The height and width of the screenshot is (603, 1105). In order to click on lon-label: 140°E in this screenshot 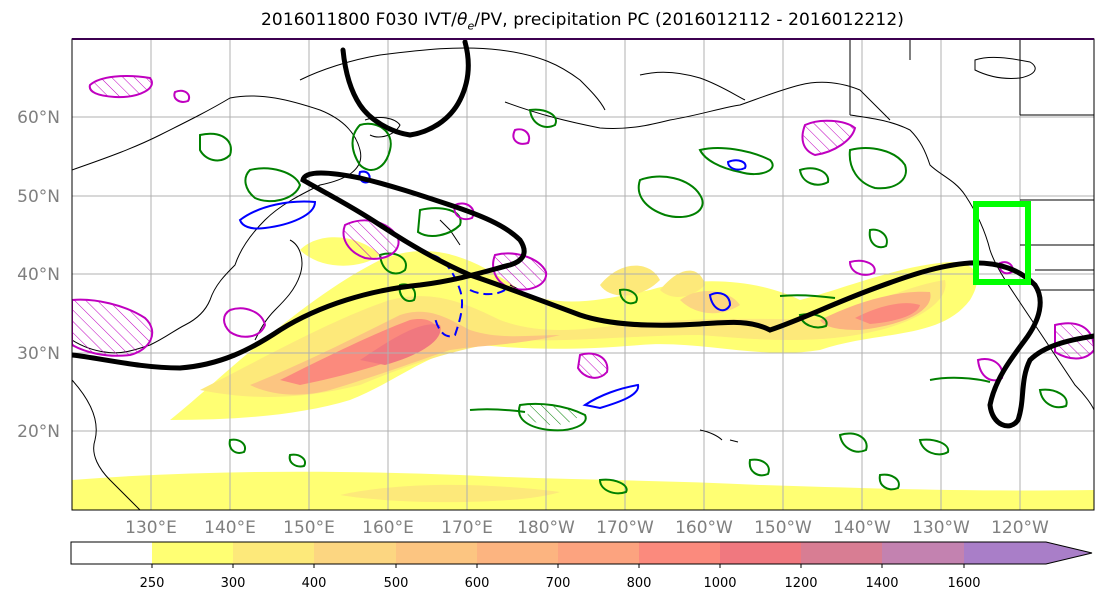, I will do `click(230, 528)`.